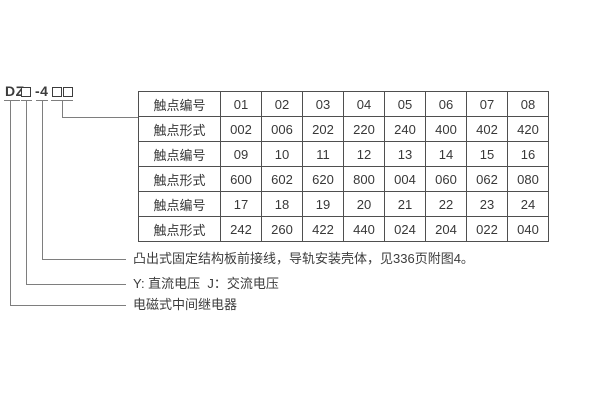  Describe the element at coordinates (62, 100) in the screenshot. I see `underline-box2` at that location.